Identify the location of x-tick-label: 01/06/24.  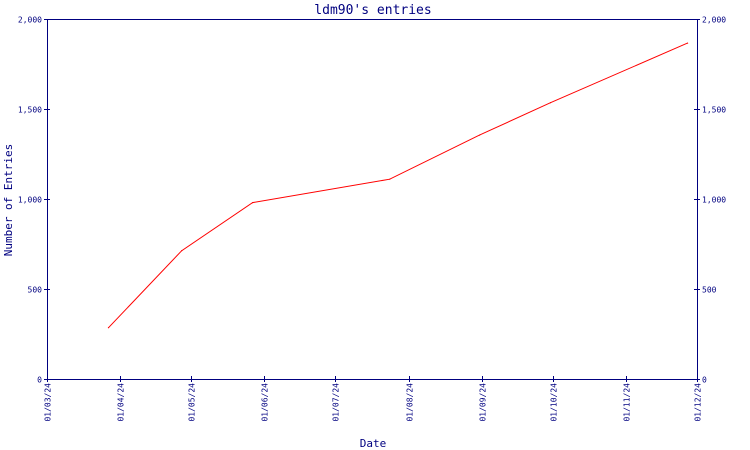
(265, 402).